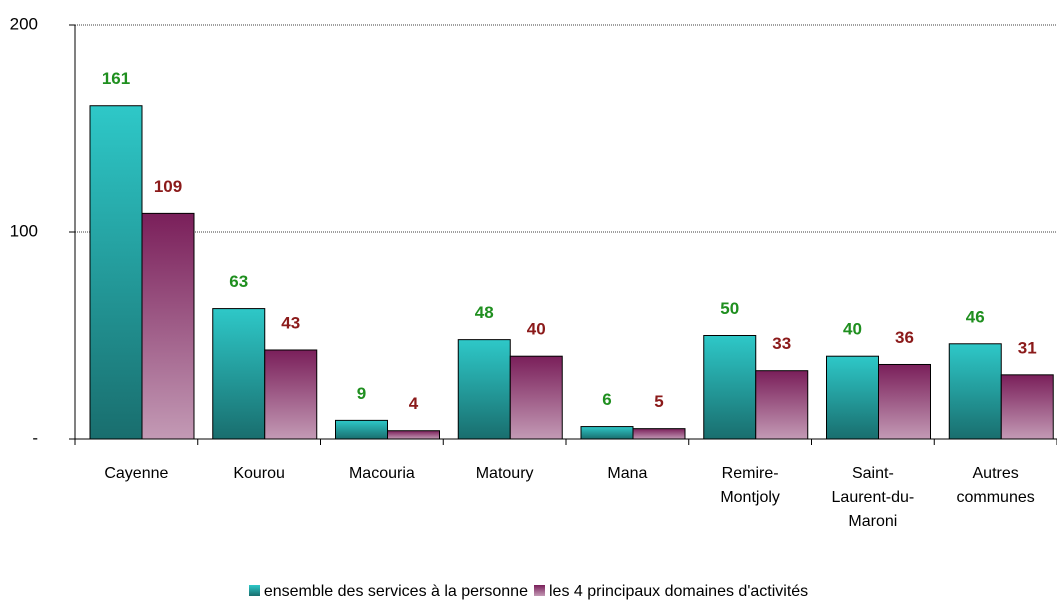 The width and height of the screenshot is (1057, 606). I want to click on value-label: 48, so click(484, 312).